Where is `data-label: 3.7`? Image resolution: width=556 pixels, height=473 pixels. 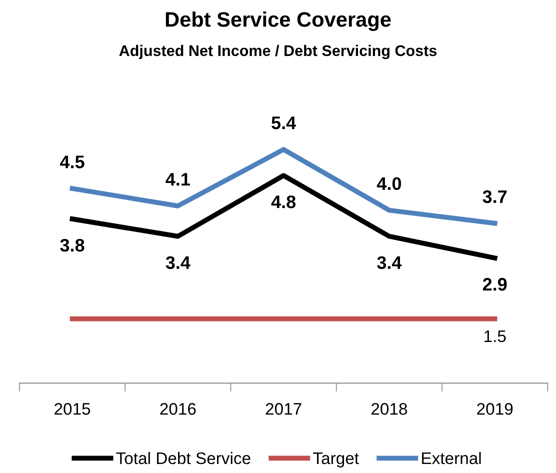 data-label: 3.7 is located at coordinates (494, 197).